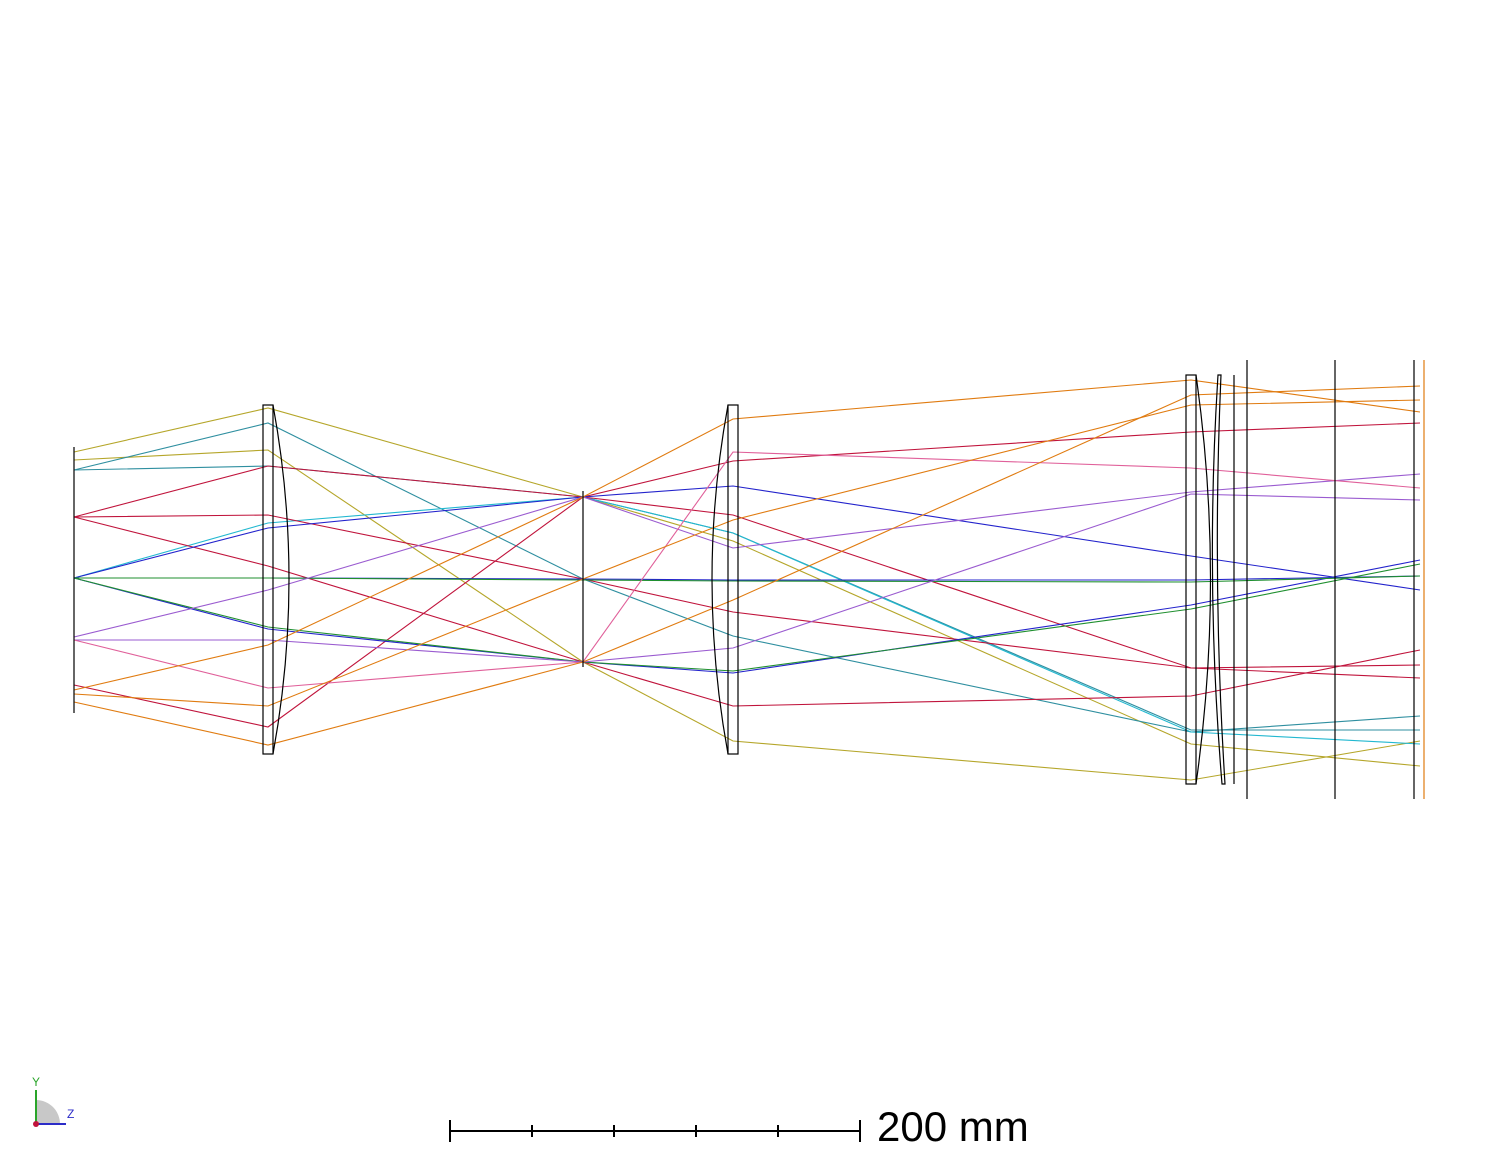  Describe the element at coordinates (36, 1082) in the screenshot. I see `y-axis-label: Y` at that location.